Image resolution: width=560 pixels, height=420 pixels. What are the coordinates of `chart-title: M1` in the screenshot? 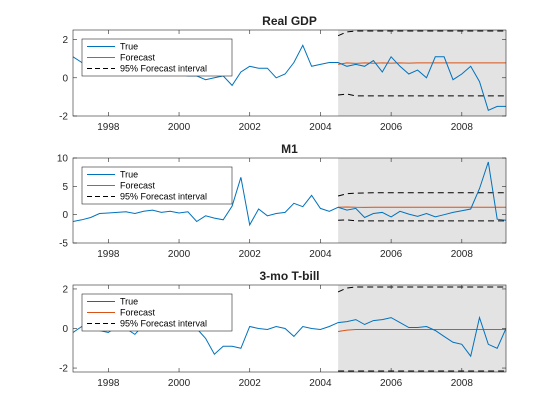 It's located at (289, 149).